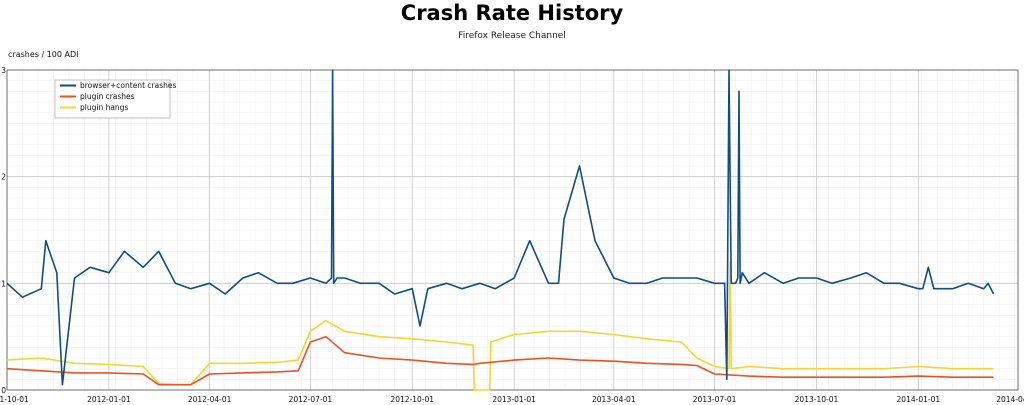  I want to click on x-tick-label: 2013-07-01, so click(715, 399).